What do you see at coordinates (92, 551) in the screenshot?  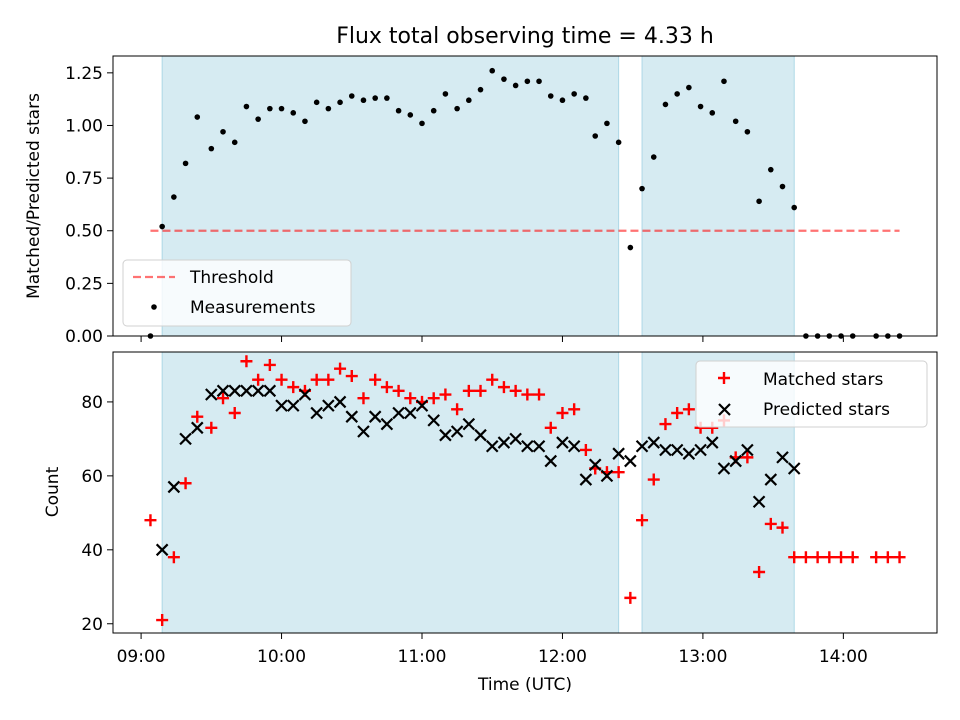 I see `y-tick-label: 40` at bounding box center [92, 551].